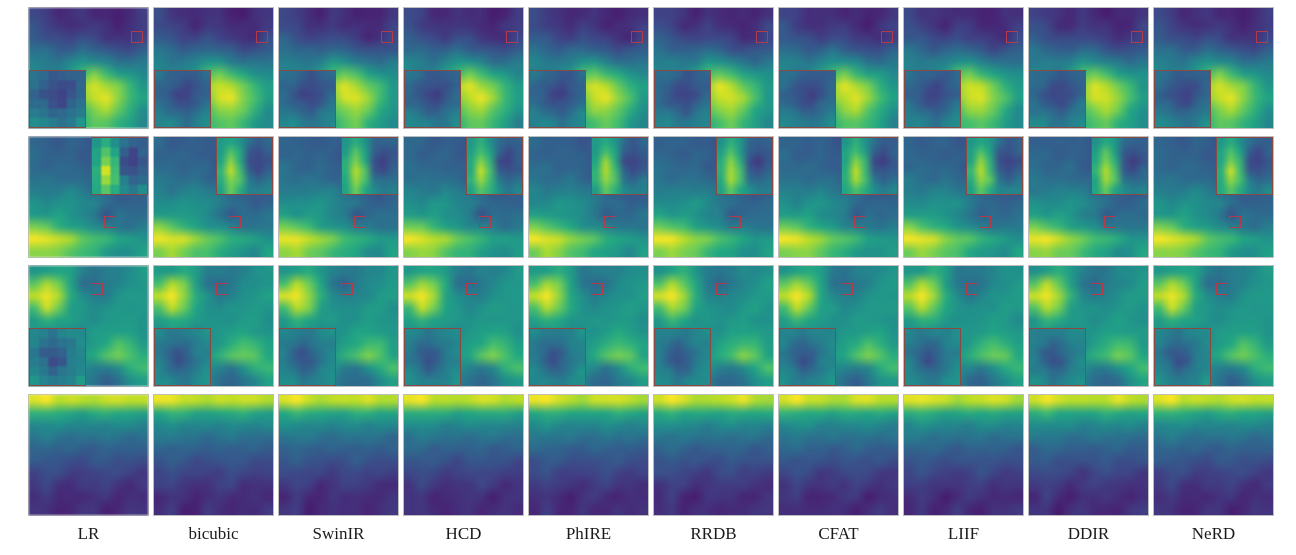 Image resolution: width=1296 pixels, height=555 pixels. Describe the element at coordinates (338, 197) in the screenshot. I see `panel-sample-2-swinir` at that location.